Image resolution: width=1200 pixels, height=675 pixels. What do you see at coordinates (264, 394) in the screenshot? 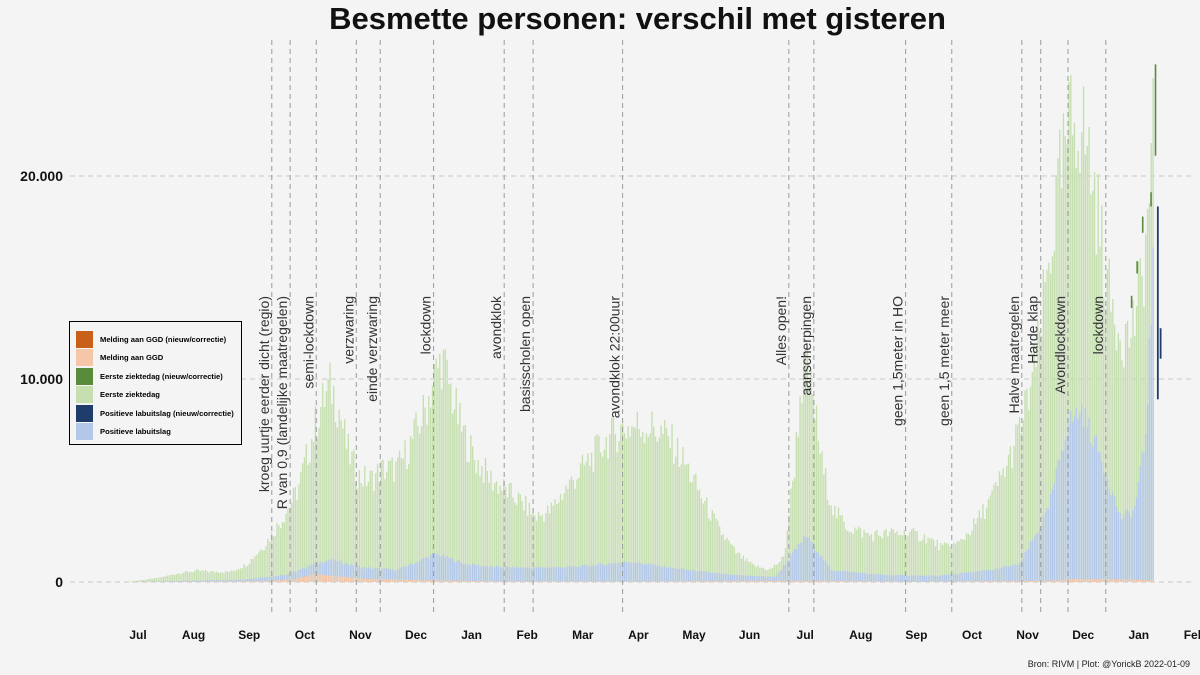
I see `annotation-label: kroeg uurtje eerder dicht (regio)` at bounding box center [264, 394].